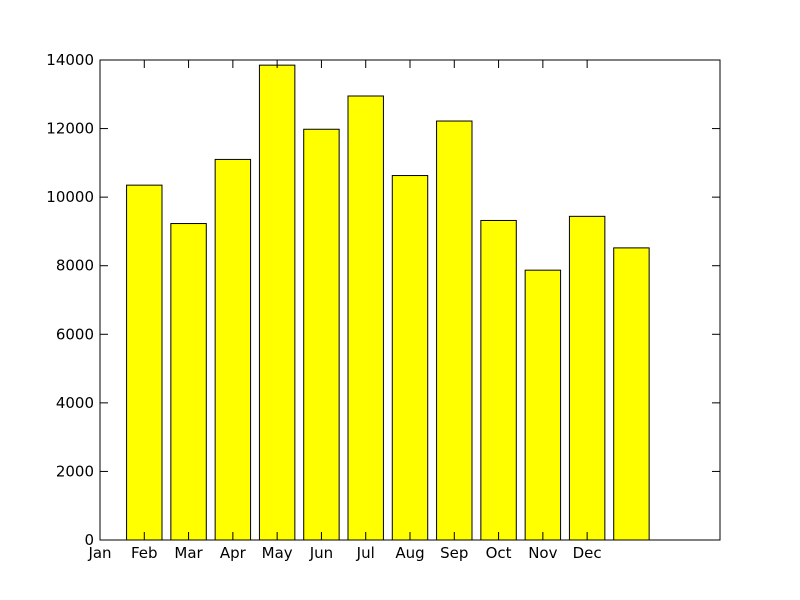 The height and width of the screenshot is (600, 800). I want to click on x-tick-label: Nov, so click(542, 553).